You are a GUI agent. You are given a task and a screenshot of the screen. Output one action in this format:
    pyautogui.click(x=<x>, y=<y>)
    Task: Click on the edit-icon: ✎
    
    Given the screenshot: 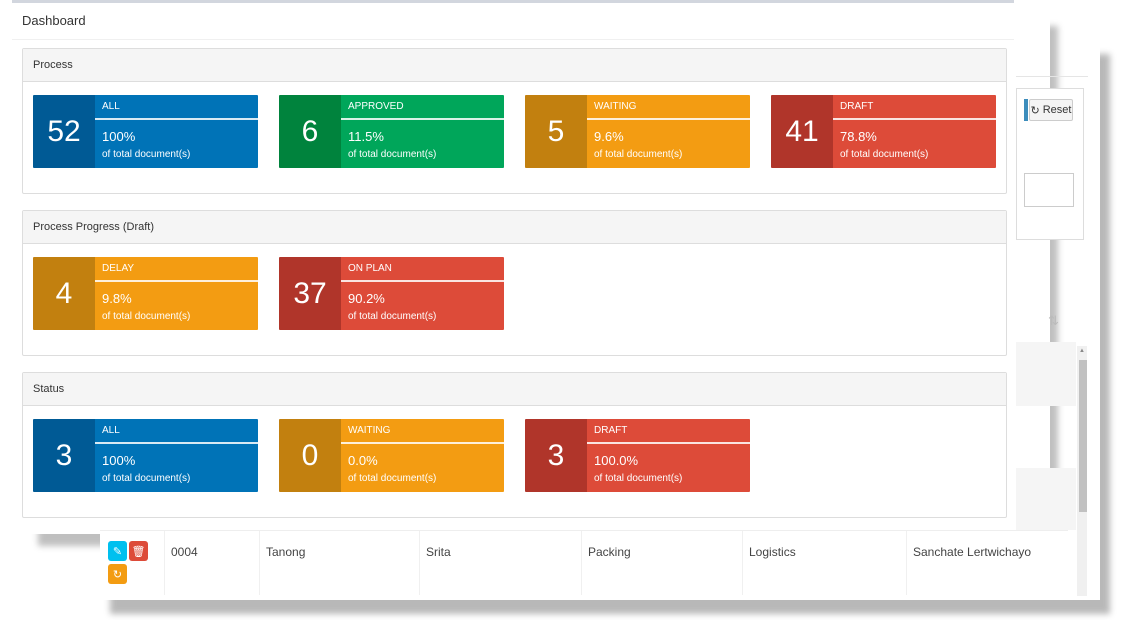 What is the action you would take?
    pyautogui.click(x=117, y=551)
    